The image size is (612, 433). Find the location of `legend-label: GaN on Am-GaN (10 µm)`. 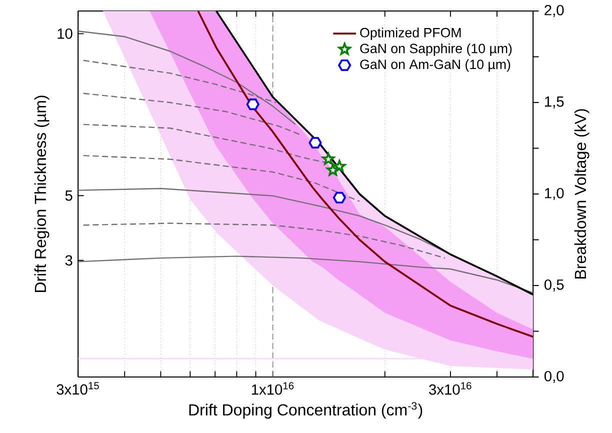

legend-label: GaN on Am-GaN (10 µm) is located at coordinates (435, 65).